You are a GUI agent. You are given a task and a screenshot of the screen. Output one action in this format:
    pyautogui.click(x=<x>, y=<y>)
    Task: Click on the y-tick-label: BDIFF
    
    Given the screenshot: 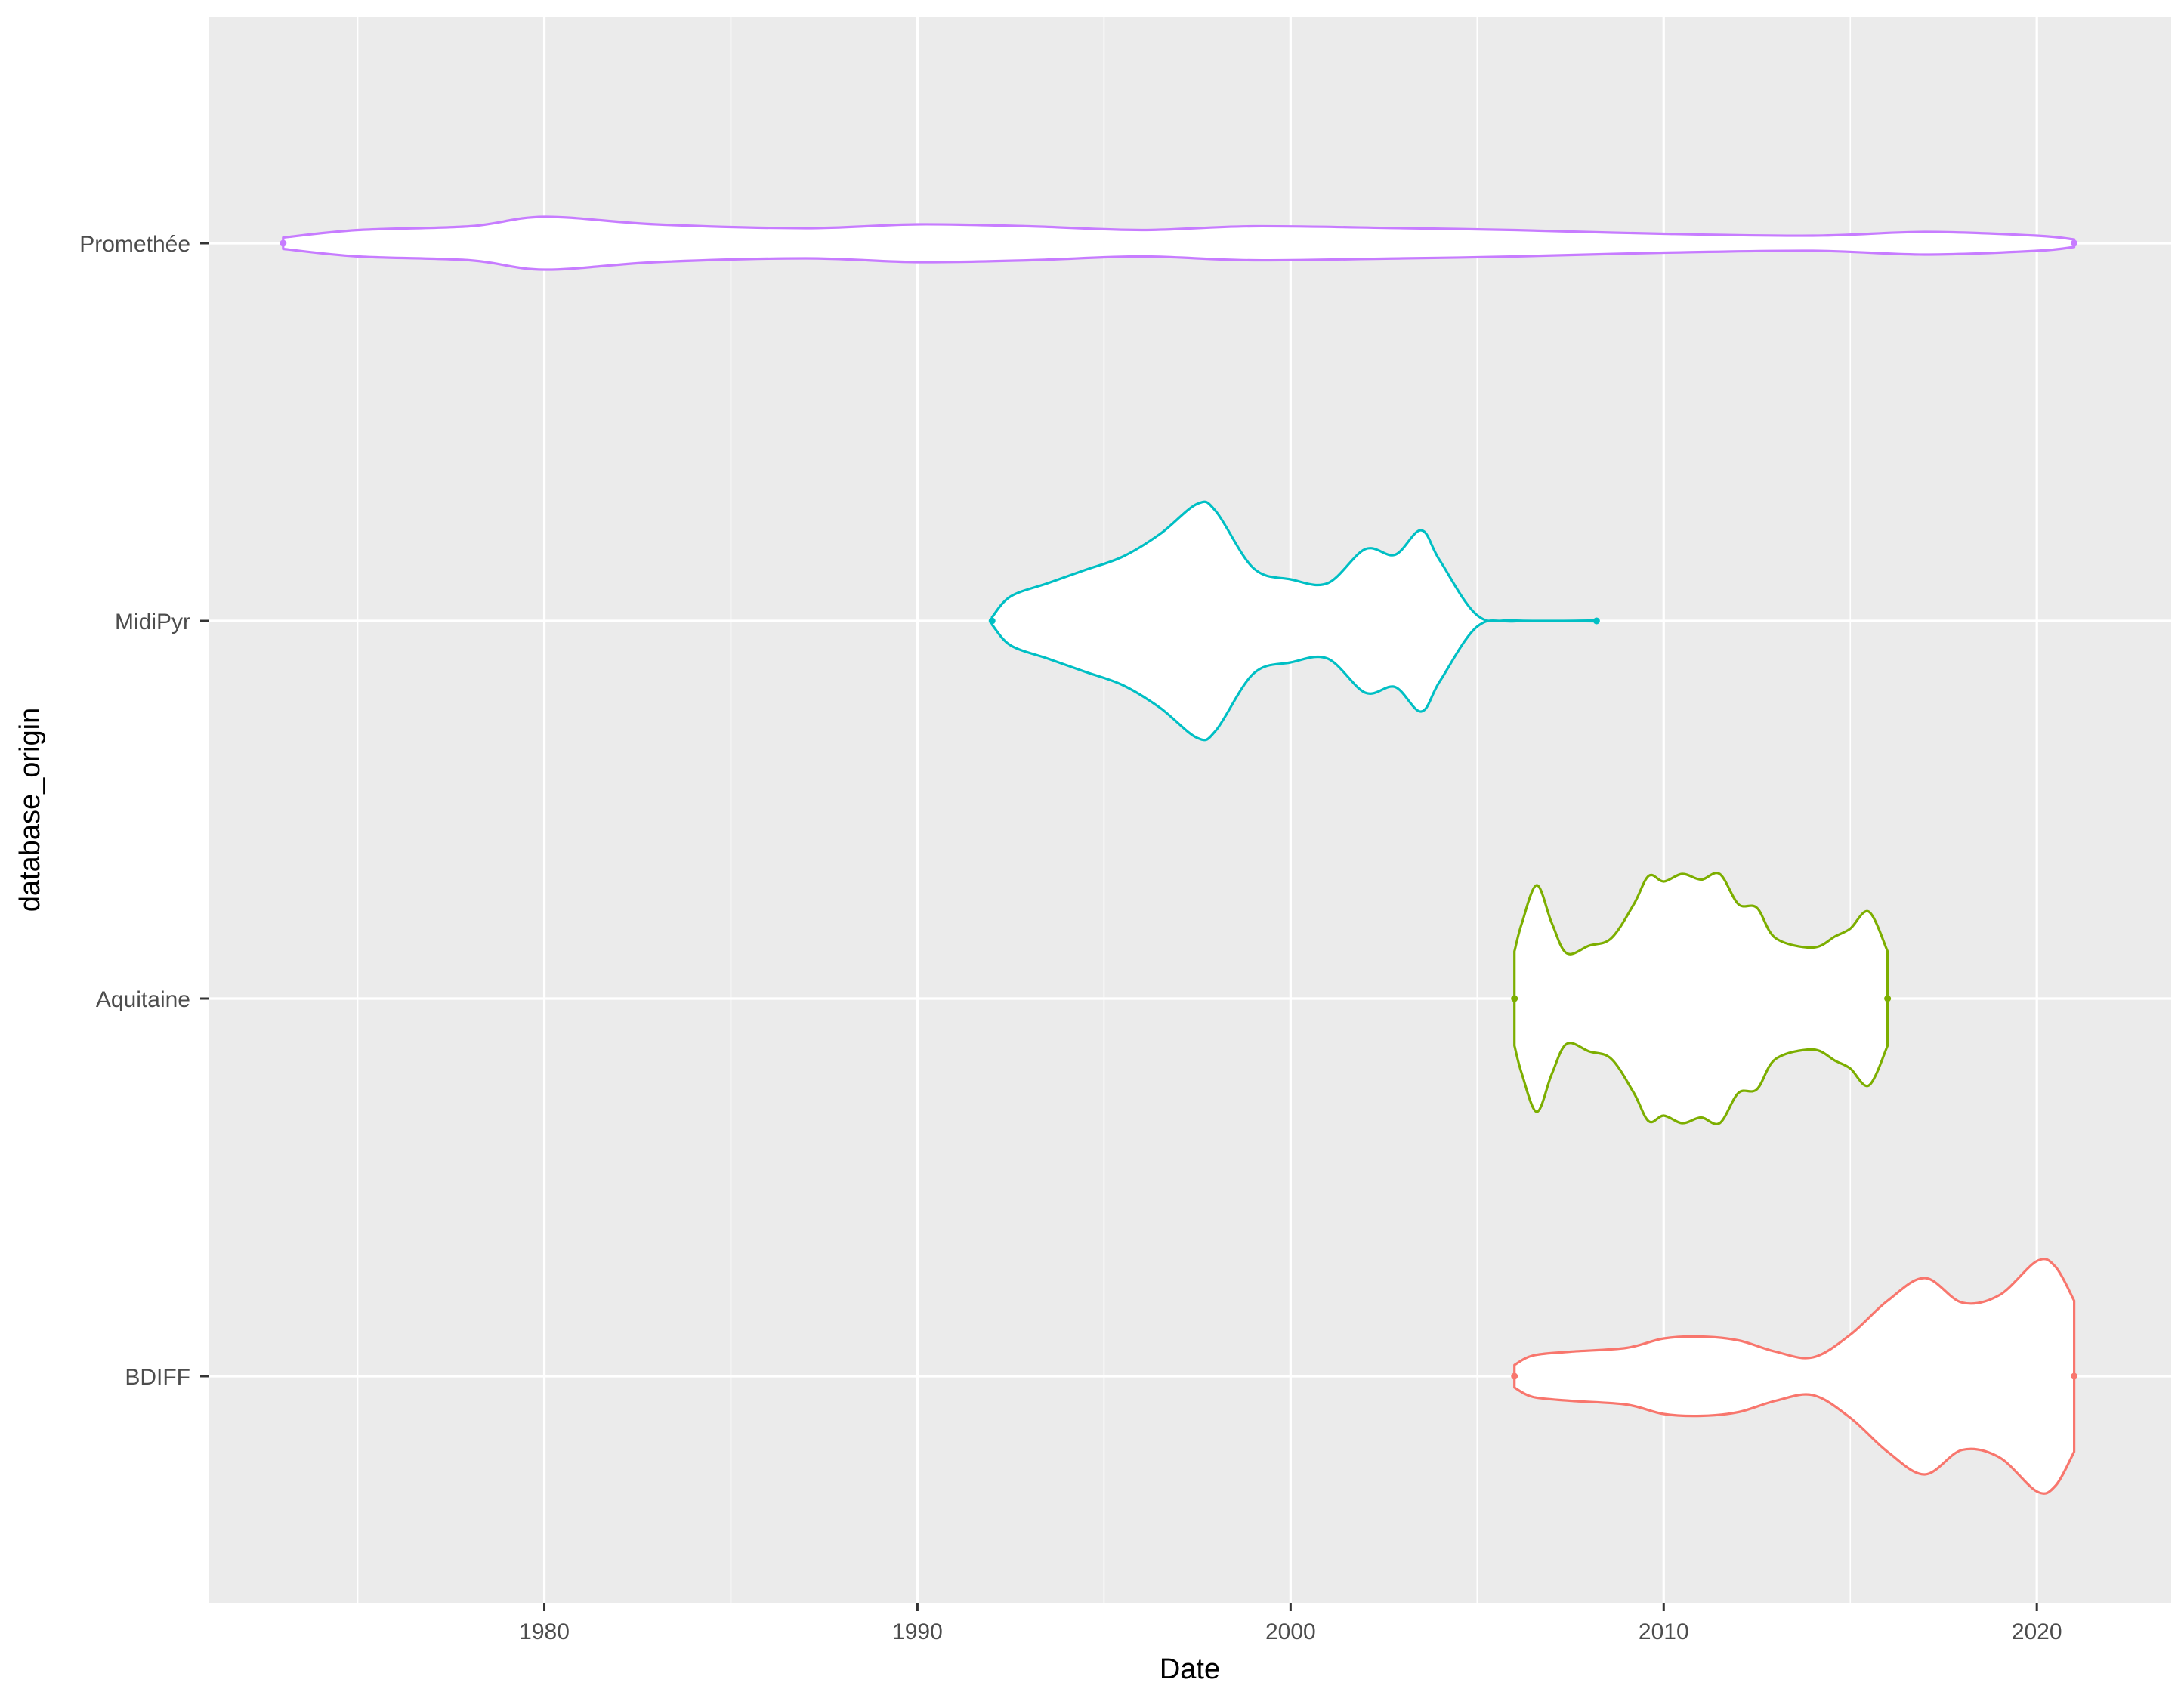 What is the action you would take?
    pyautogui.click(x=157, y=1378)
    